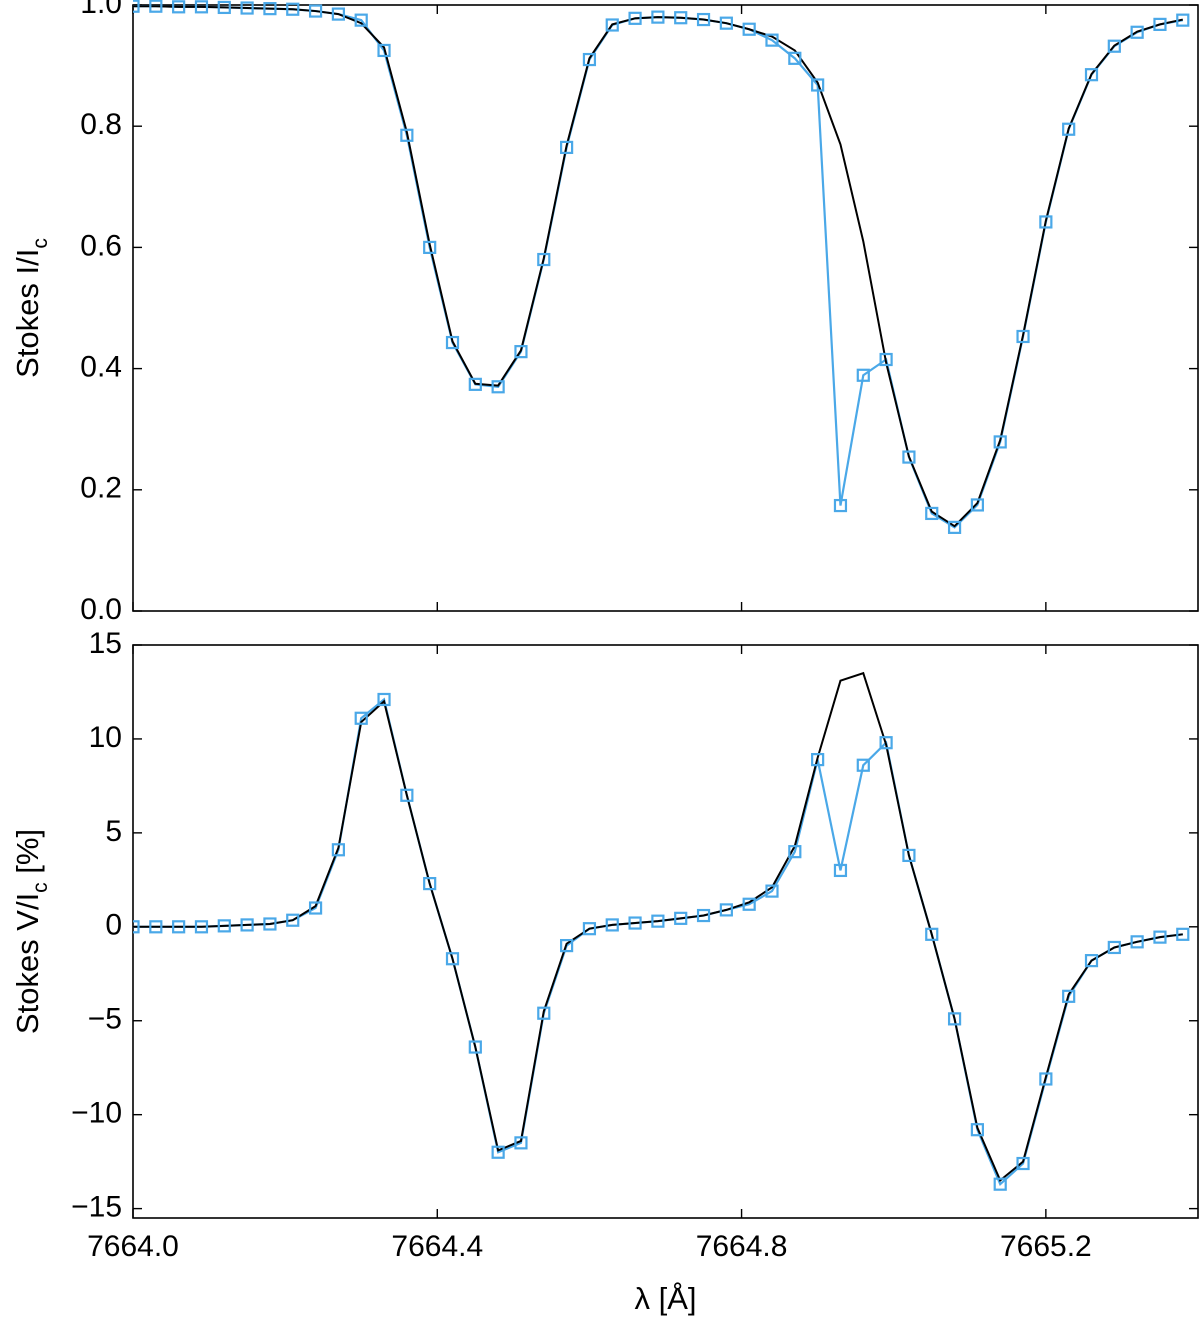  Describe the element at coordinates (101, 124) in the screenshot. I see `y-tick-label: 0.8` at that location.